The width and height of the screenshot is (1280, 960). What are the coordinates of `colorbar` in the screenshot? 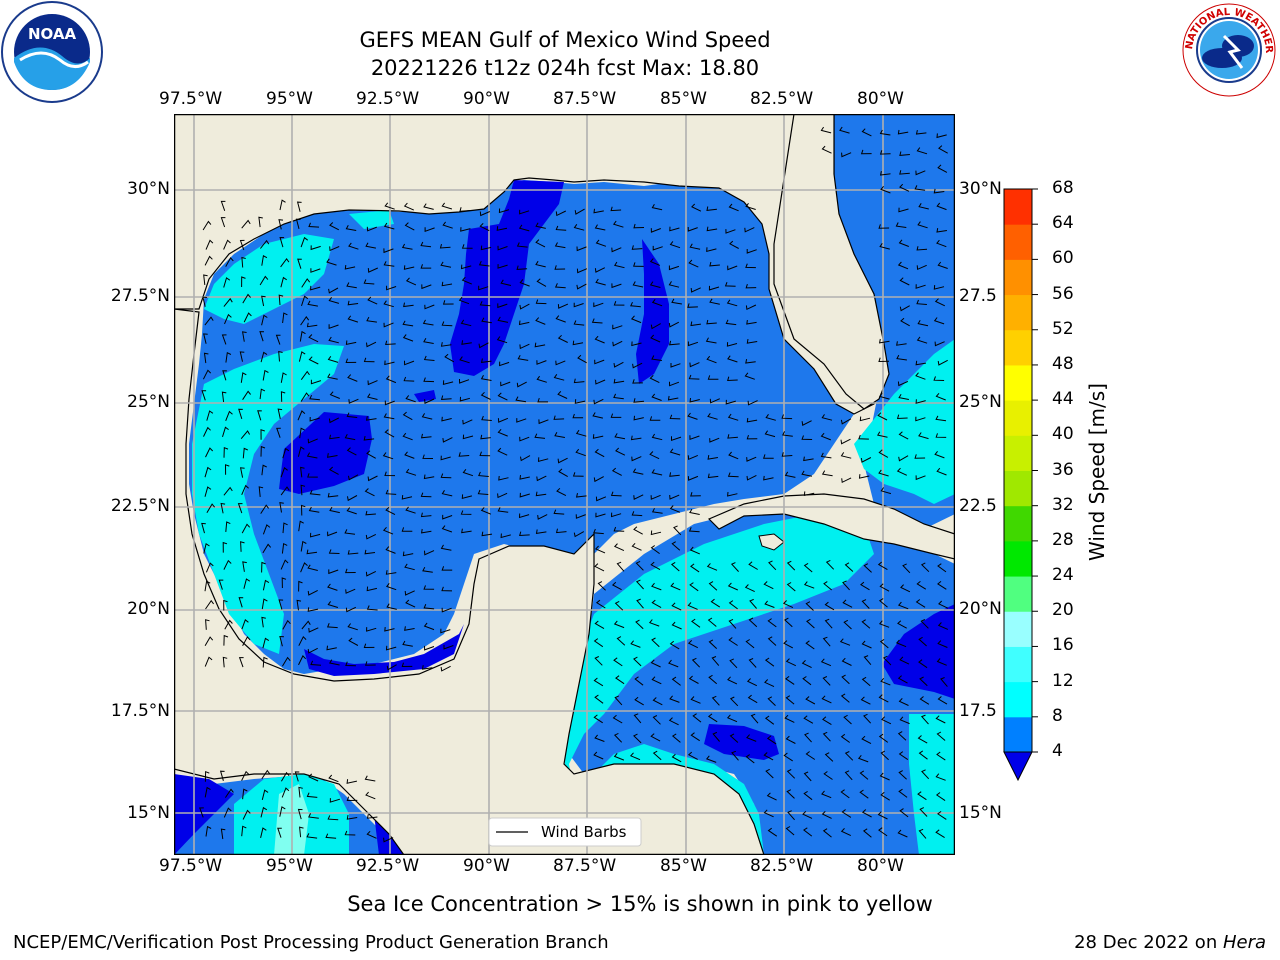 It's located at (1020, 485).